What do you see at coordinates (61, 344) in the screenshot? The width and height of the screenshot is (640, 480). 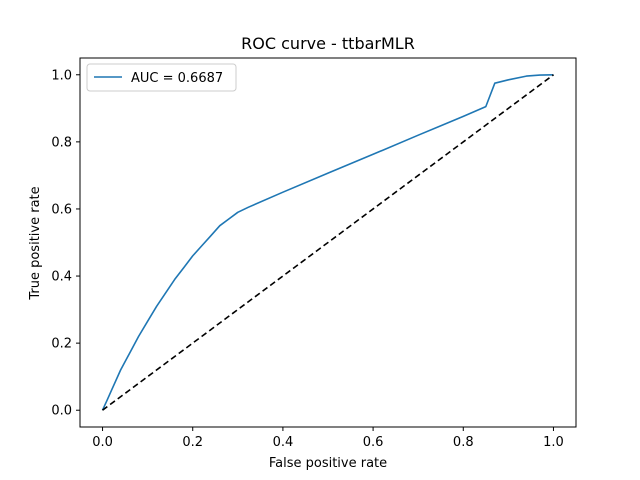 I see `y-tick-label: 0.2` at bounding box center [61, 344].